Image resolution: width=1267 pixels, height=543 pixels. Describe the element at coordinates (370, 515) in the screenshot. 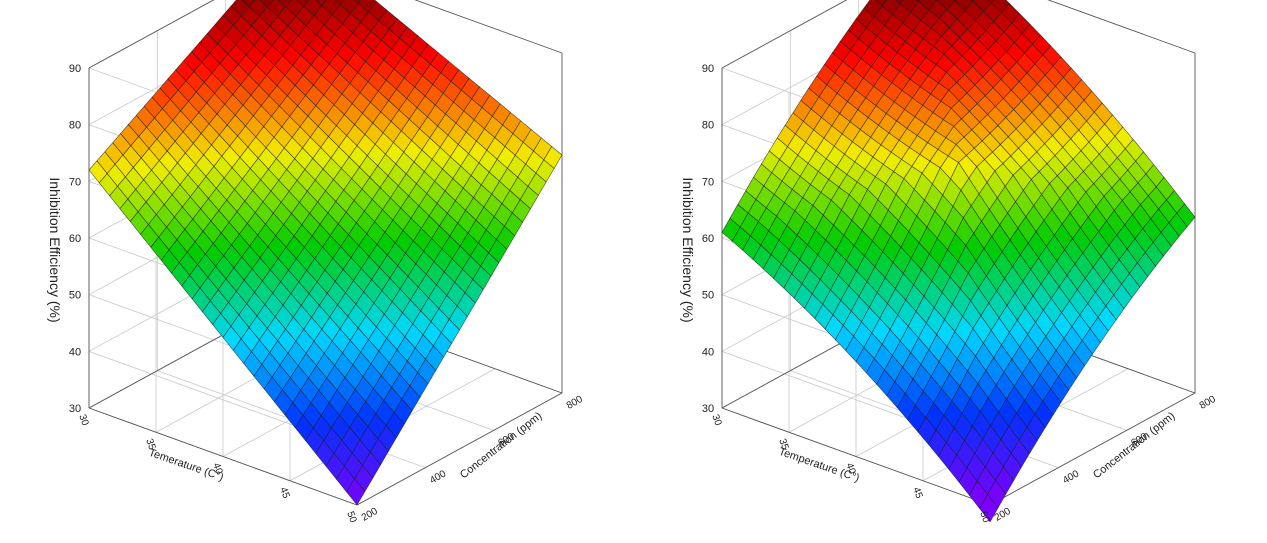

I see `y-tick-label: 200` at that location.